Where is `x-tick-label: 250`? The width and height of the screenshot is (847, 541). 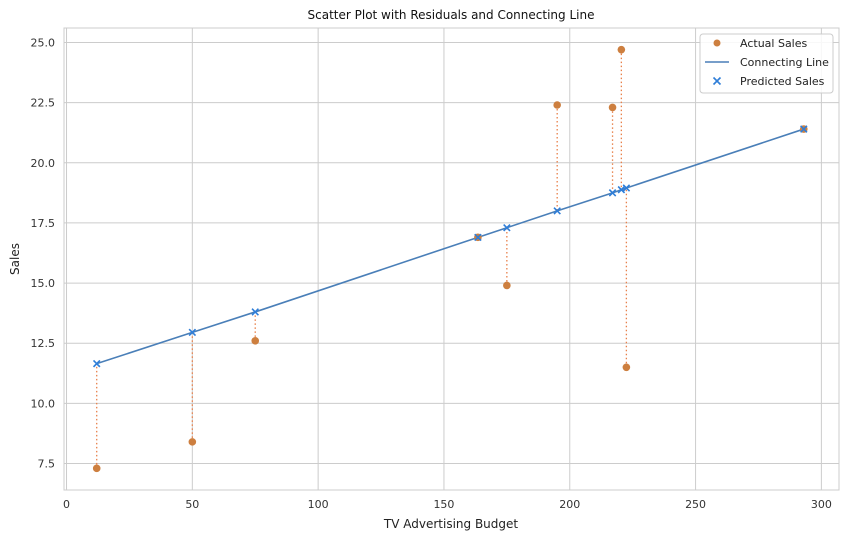
x-tick-label: 250 is located at coordinates (695, 504).